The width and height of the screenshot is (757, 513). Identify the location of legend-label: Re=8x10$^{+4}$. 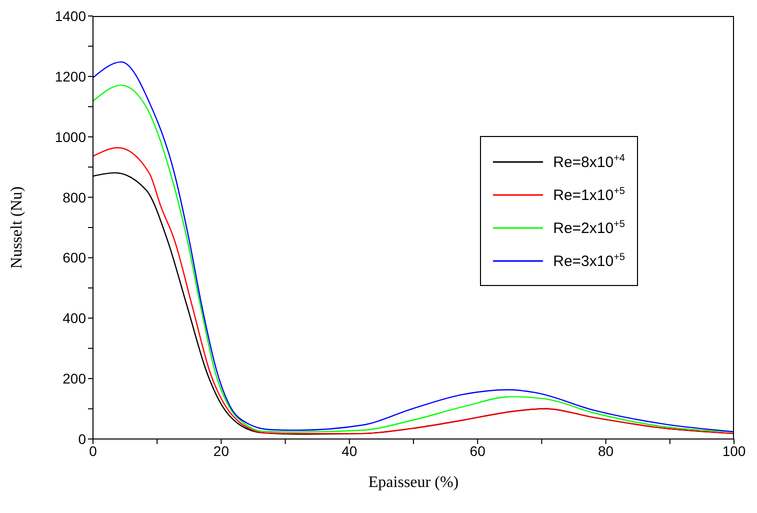
(589, 161).